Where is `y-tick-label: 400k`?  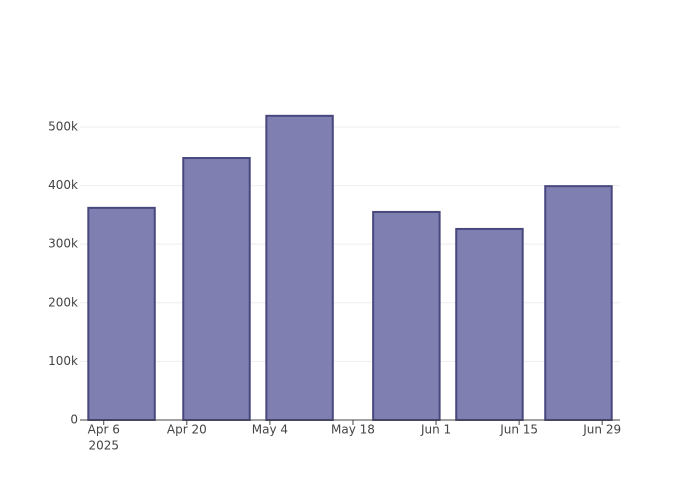 y-tick-label: 400k is located at coordinates (63, 185).